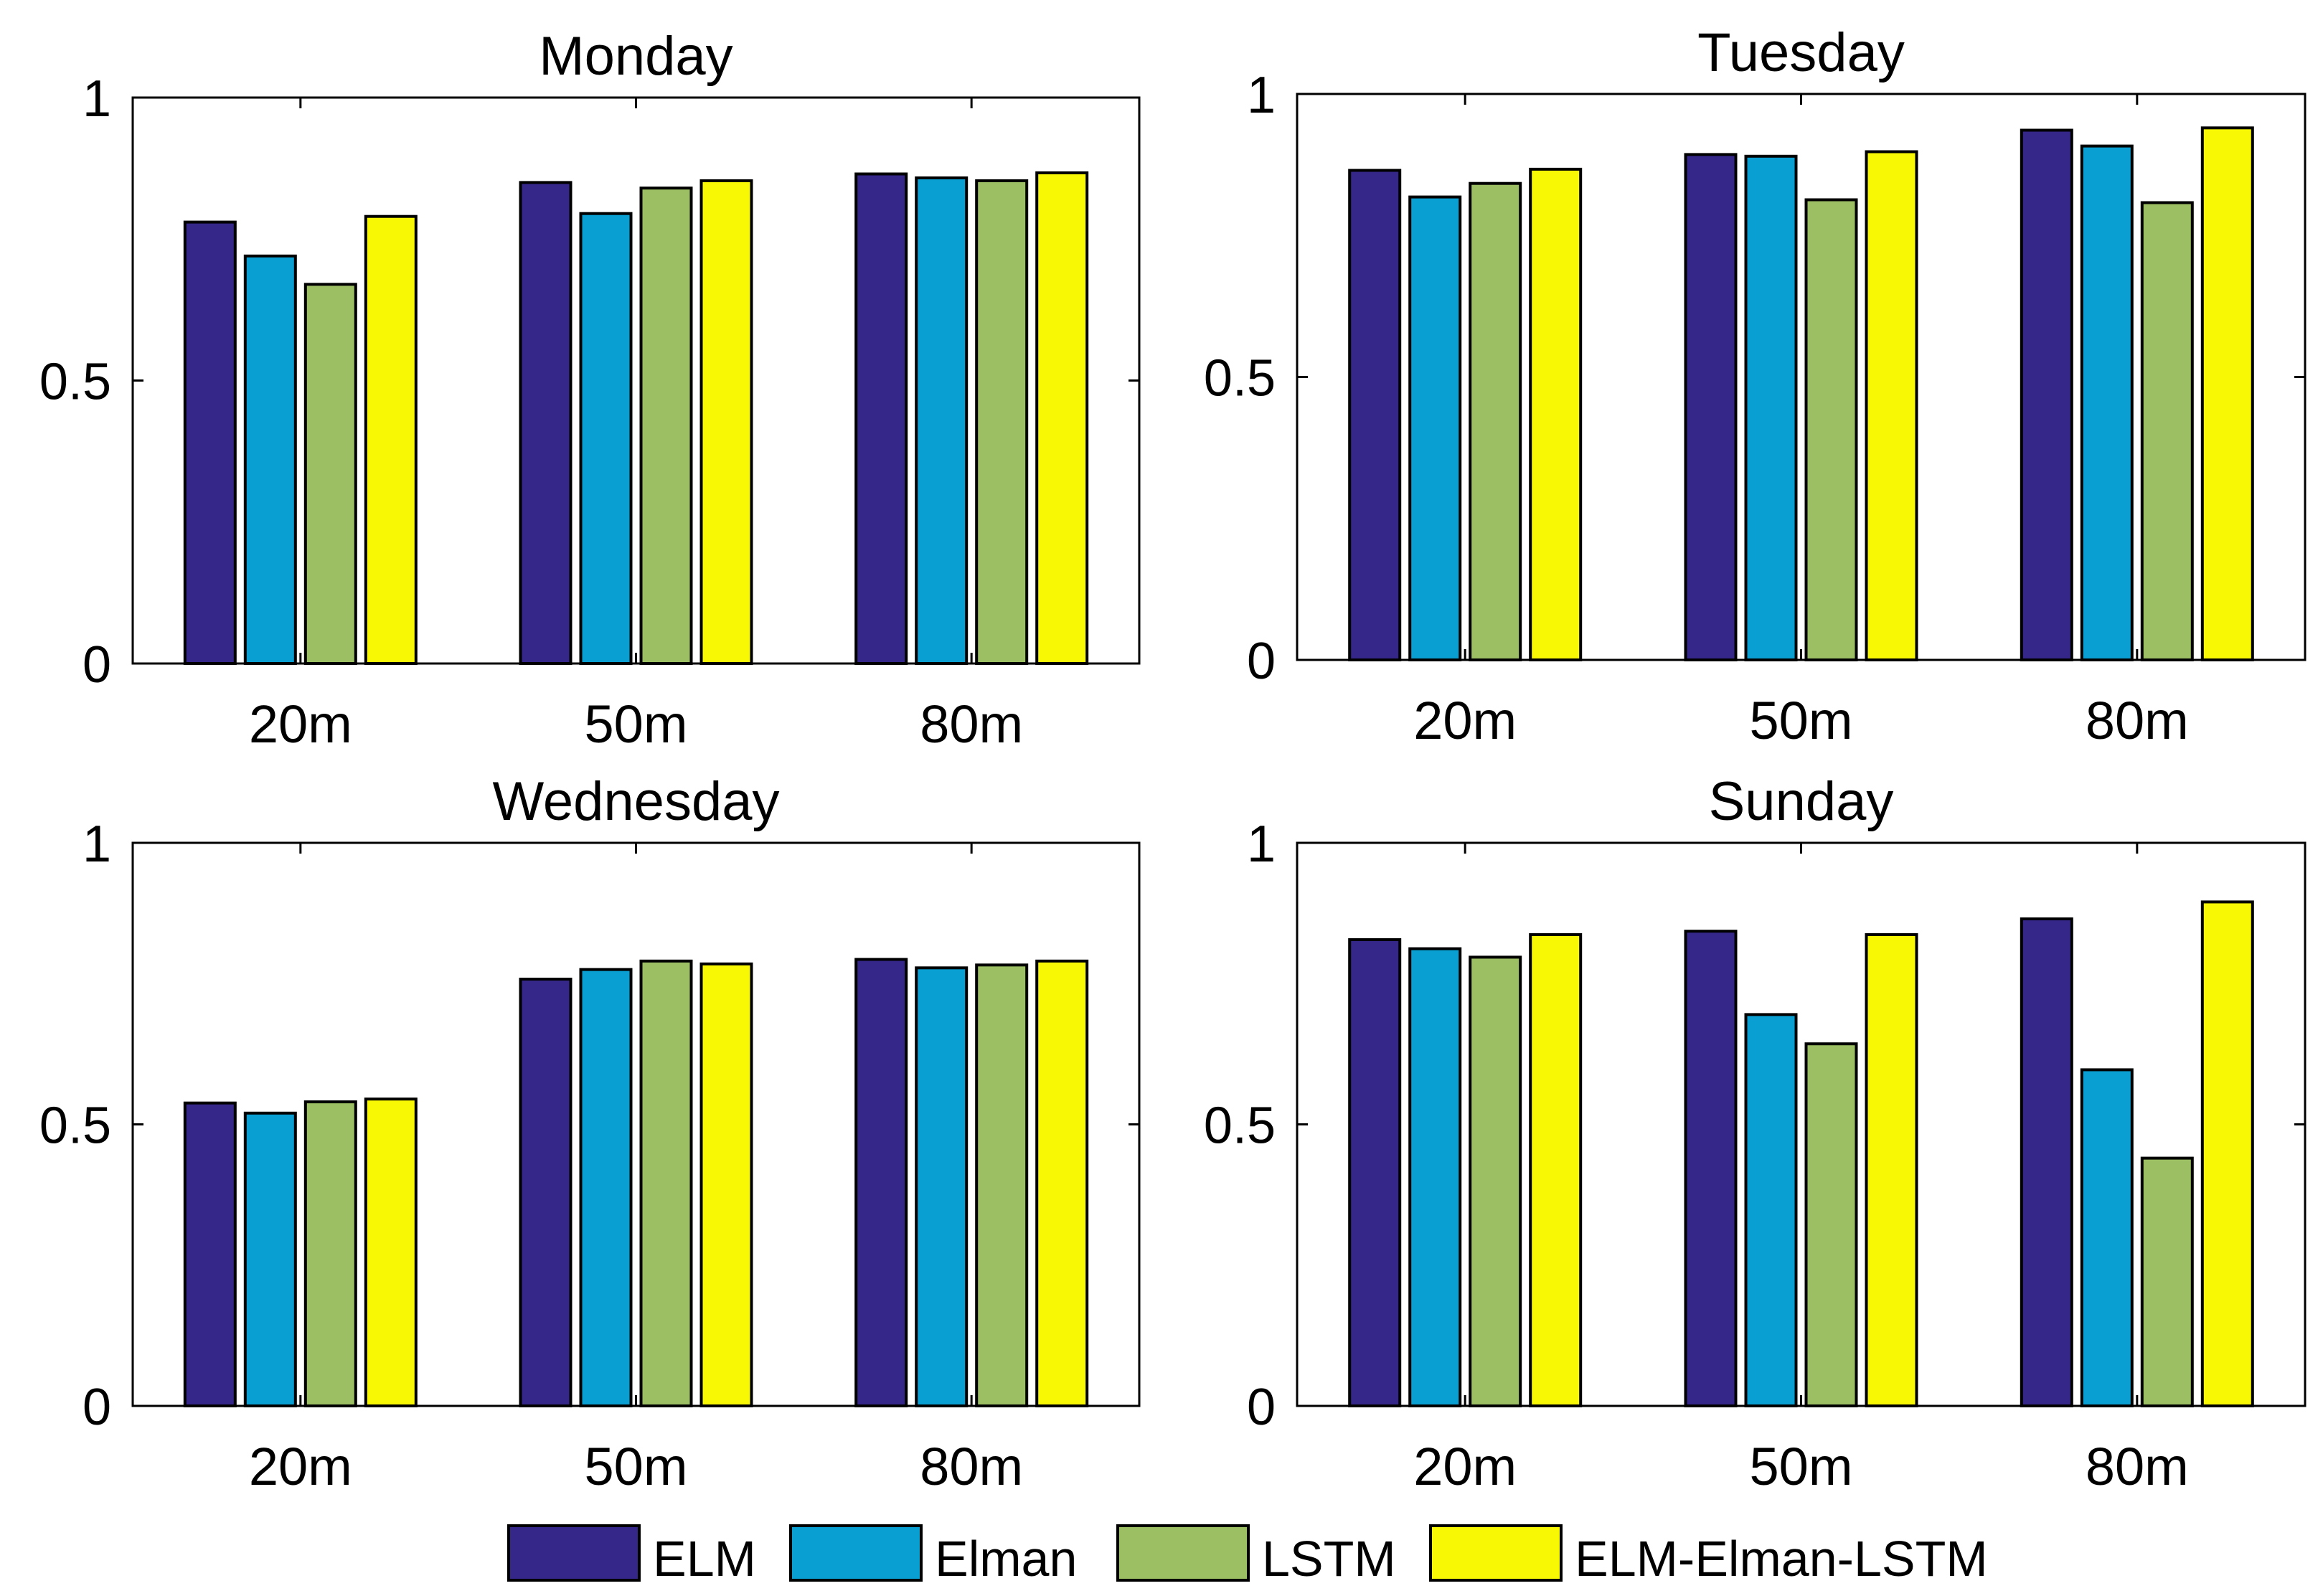  Describe the element at coordinates (391, 439) in the screenshot. I see `bar-monday-20m-elm-elman-lstm` at that location.